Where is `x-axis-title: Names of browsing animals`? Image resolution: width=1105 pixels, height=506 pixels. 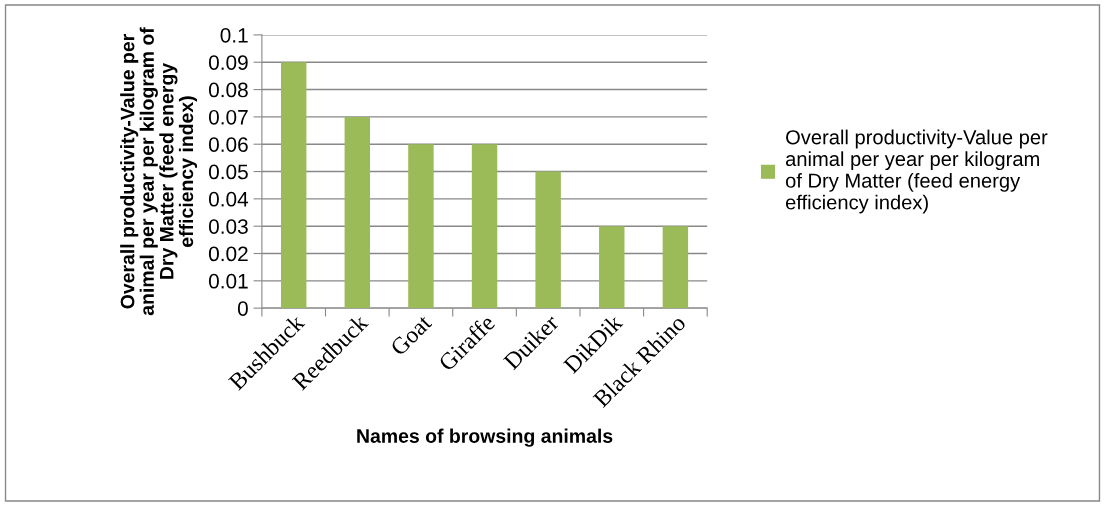
x-axis-title: Names of browsing animals is located at coordinates (485, 437).